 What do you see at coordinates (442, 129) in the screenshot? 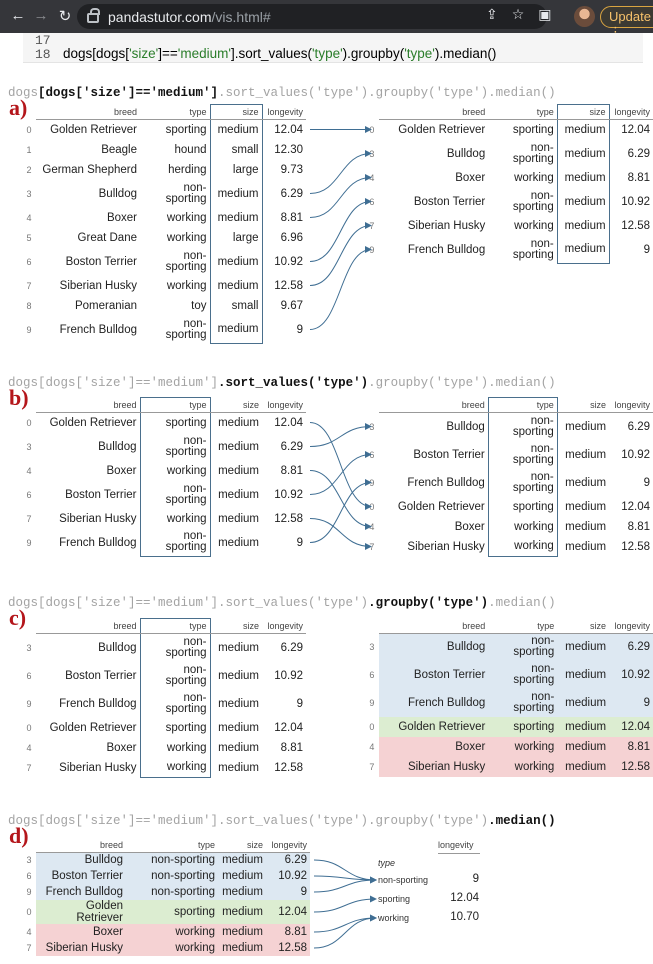
I see `cell-breed: Golden Retriever` at bounding box center [442, 129].